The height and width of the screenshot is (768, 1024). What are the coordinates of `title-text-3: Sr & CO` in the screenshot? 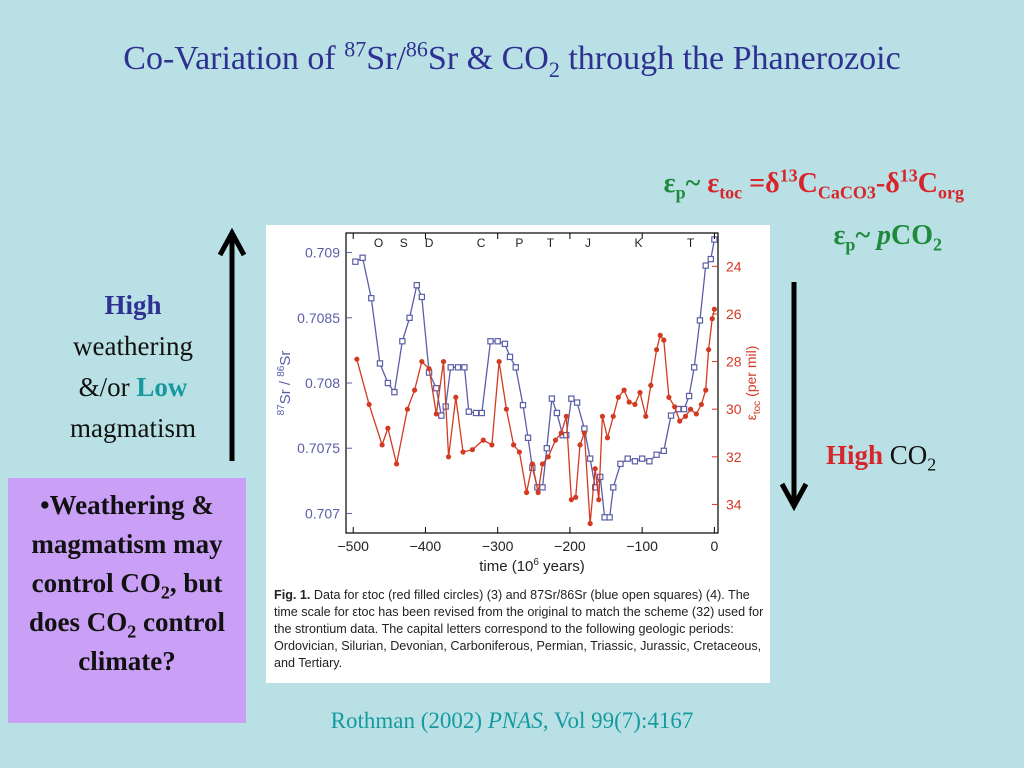 It's located at (488, 58).